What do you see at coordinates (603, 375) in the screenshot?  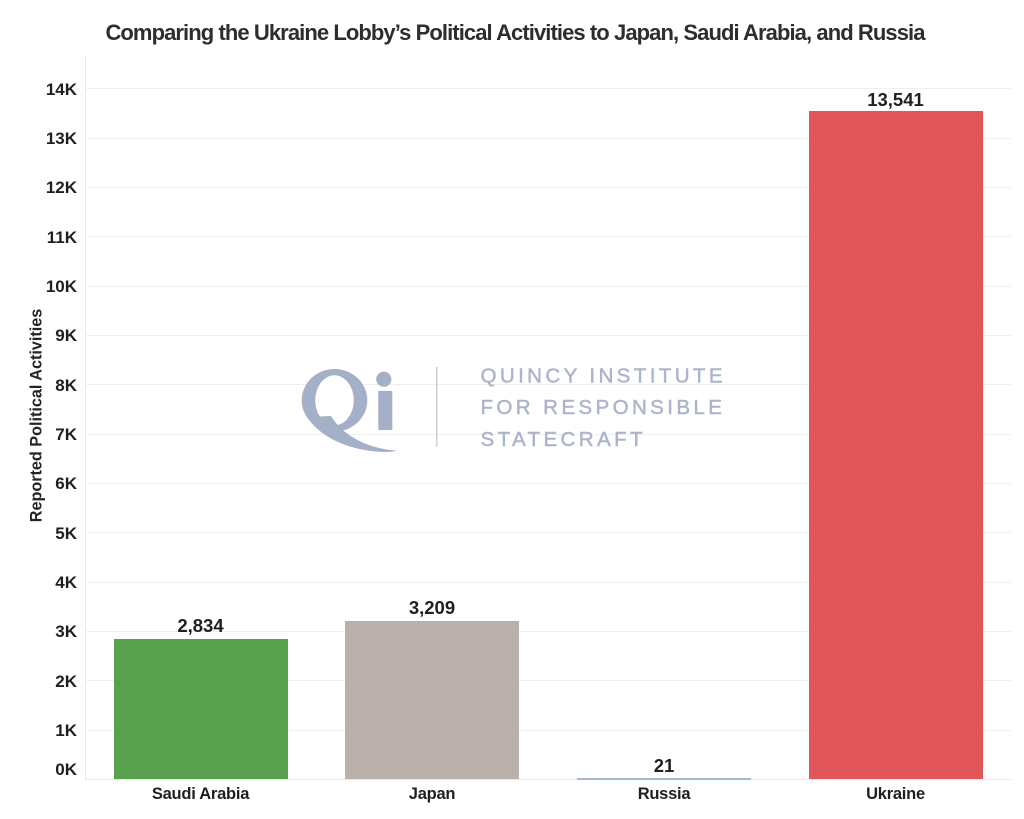 I see `svg-text: QUINCY INSTITUTE` at bounding box center [603, 375].